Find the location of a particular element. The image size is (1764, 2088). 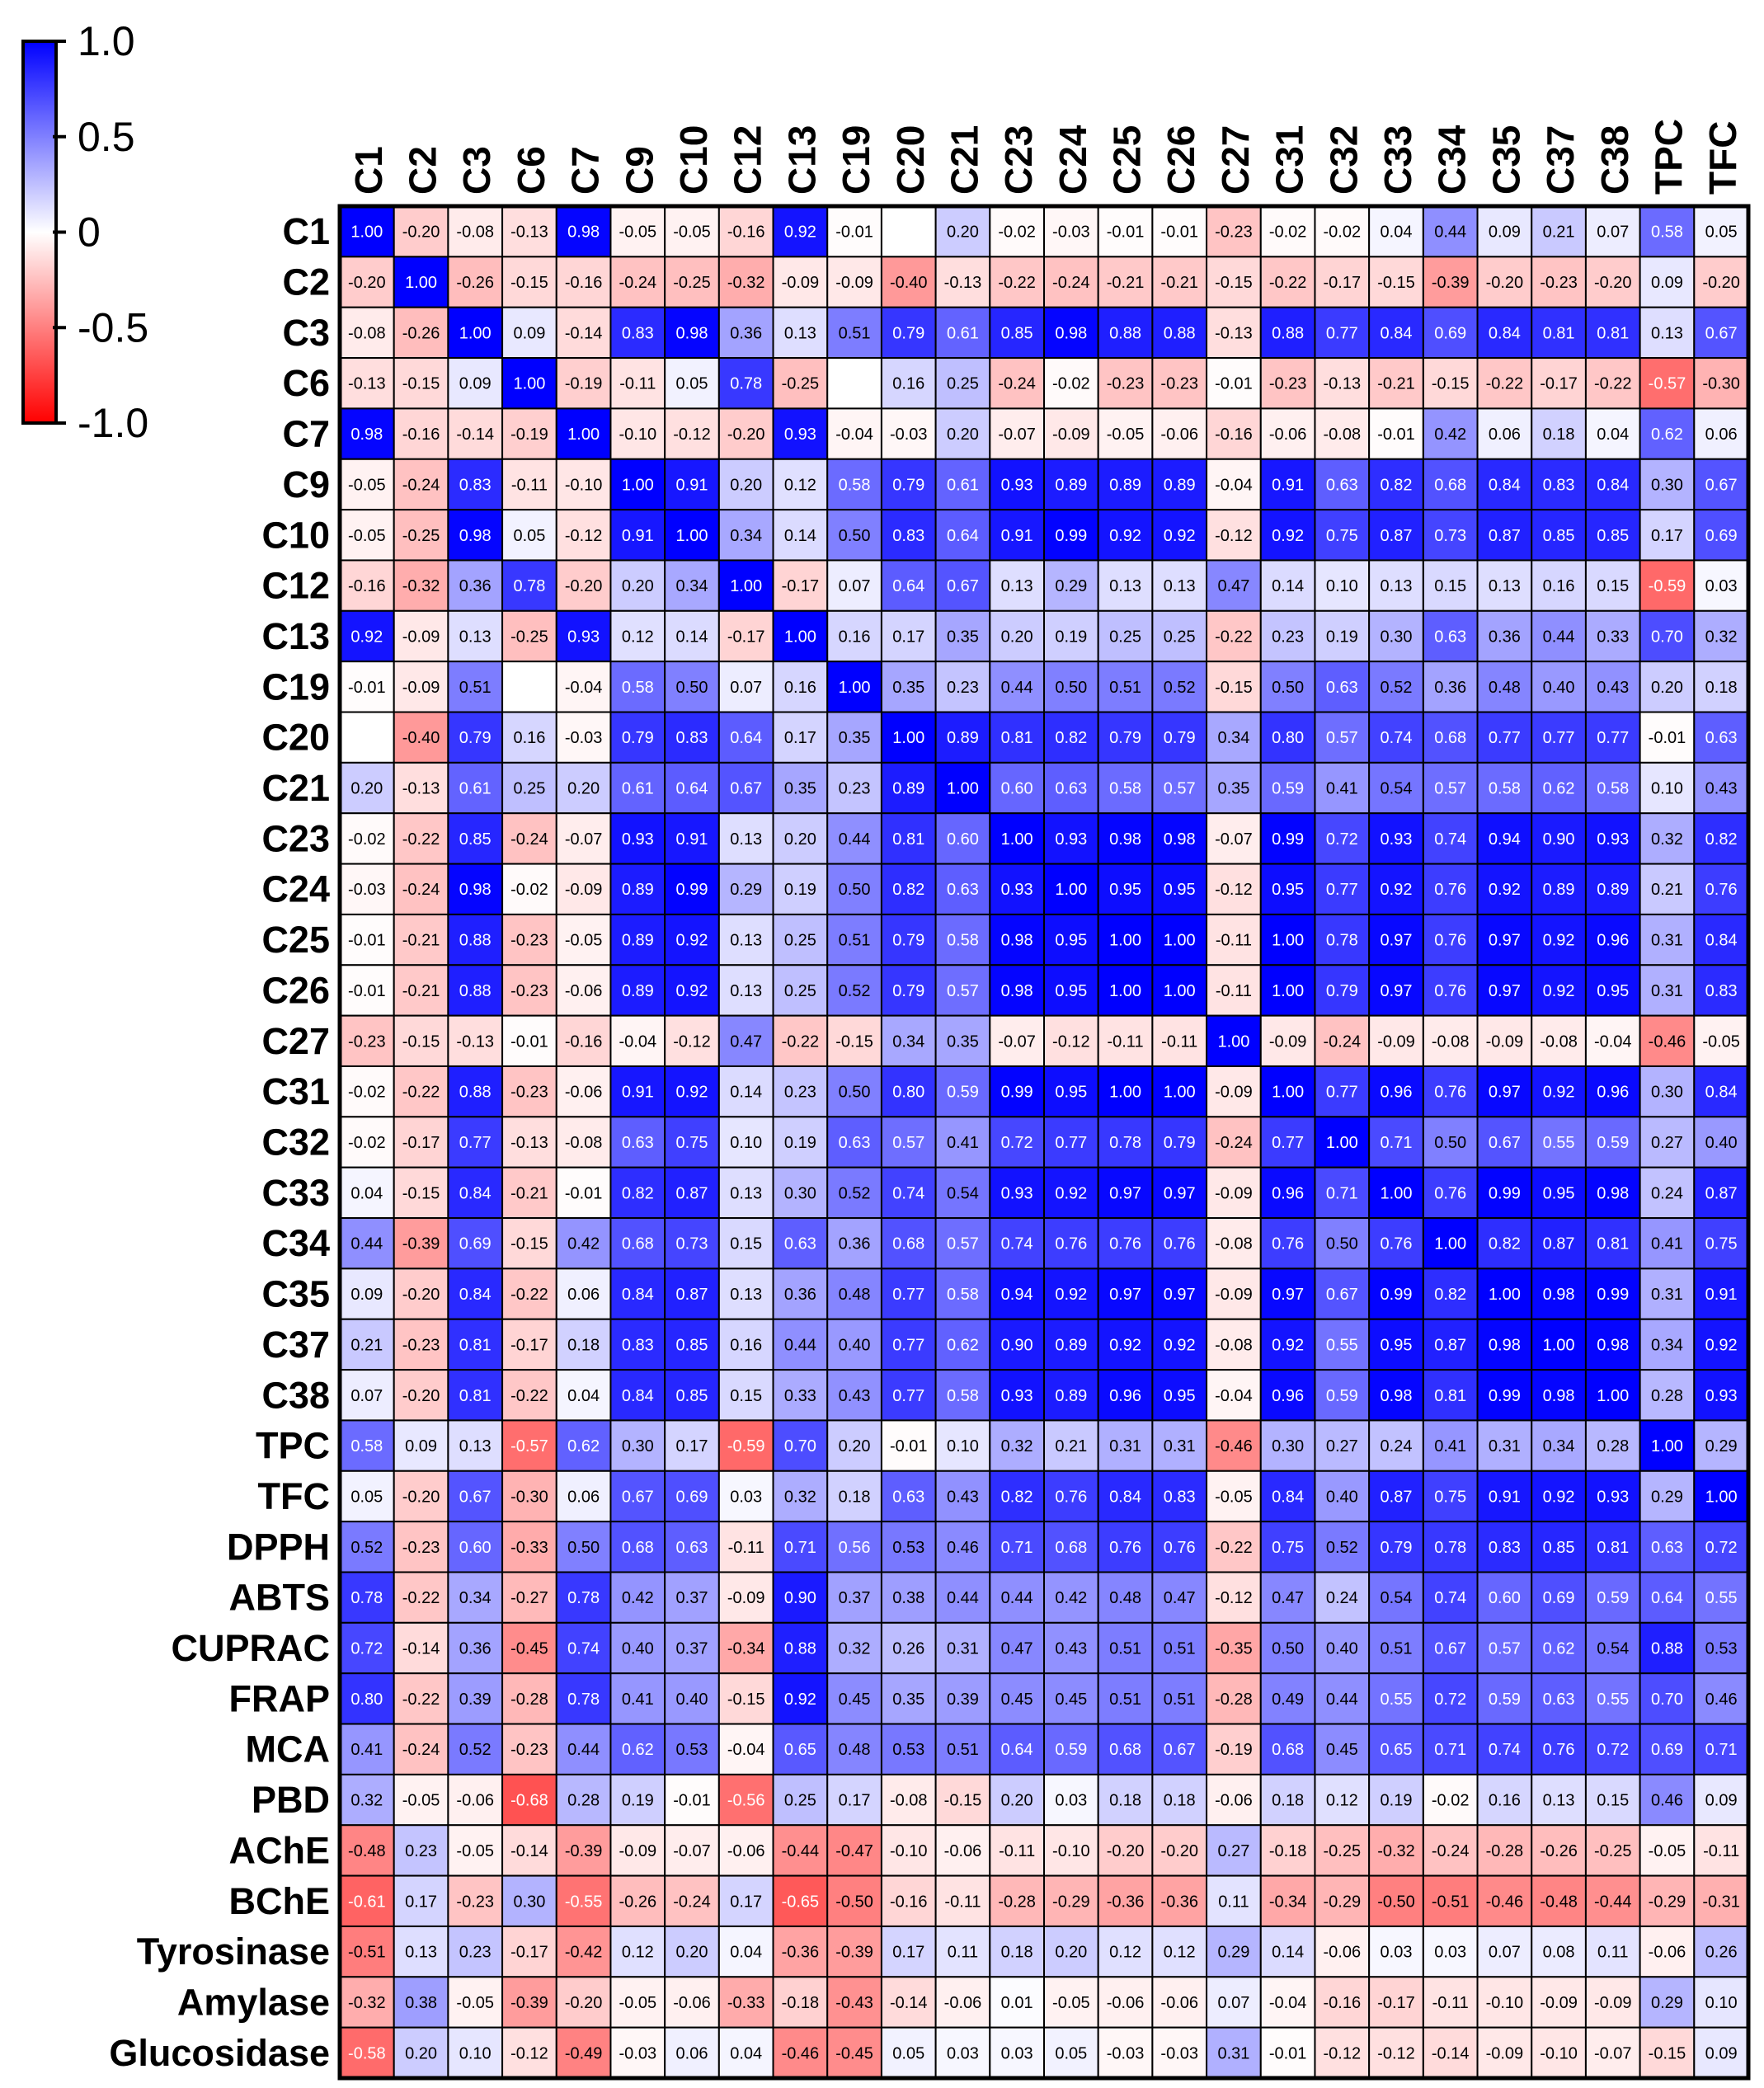

cell-c19-c23: 0.44 is located at coordinates (1017, 687).